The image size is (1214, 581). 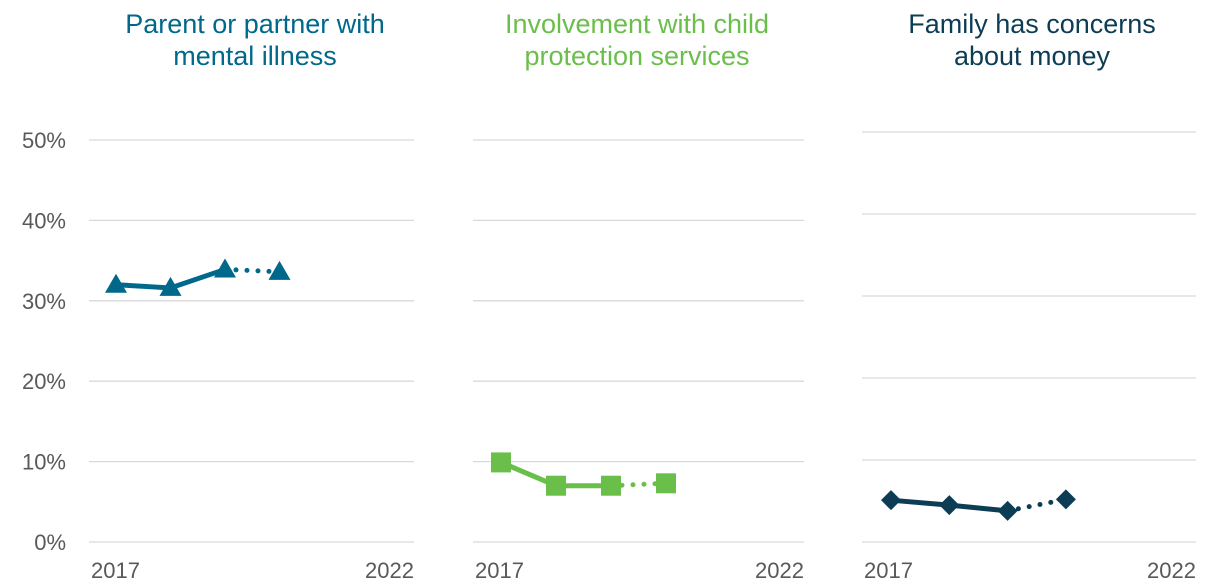 What do you see at coordinates (50, 542) in the screenshot?
I see `y-tick-label: 0%` at bounding box center [50, 542].